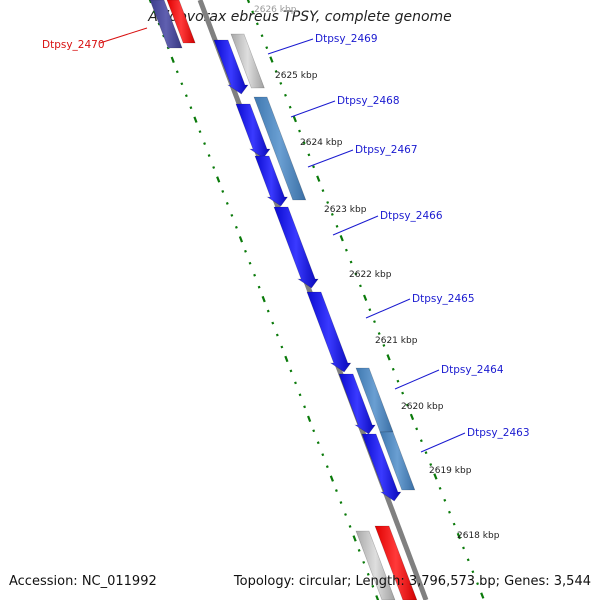 Image resolution: width=600 pixels, height=600 pixels. Describe the element at coordinates (450, 471) in the screenshot. I see `ruler-label: 2619 kbp` at that location.